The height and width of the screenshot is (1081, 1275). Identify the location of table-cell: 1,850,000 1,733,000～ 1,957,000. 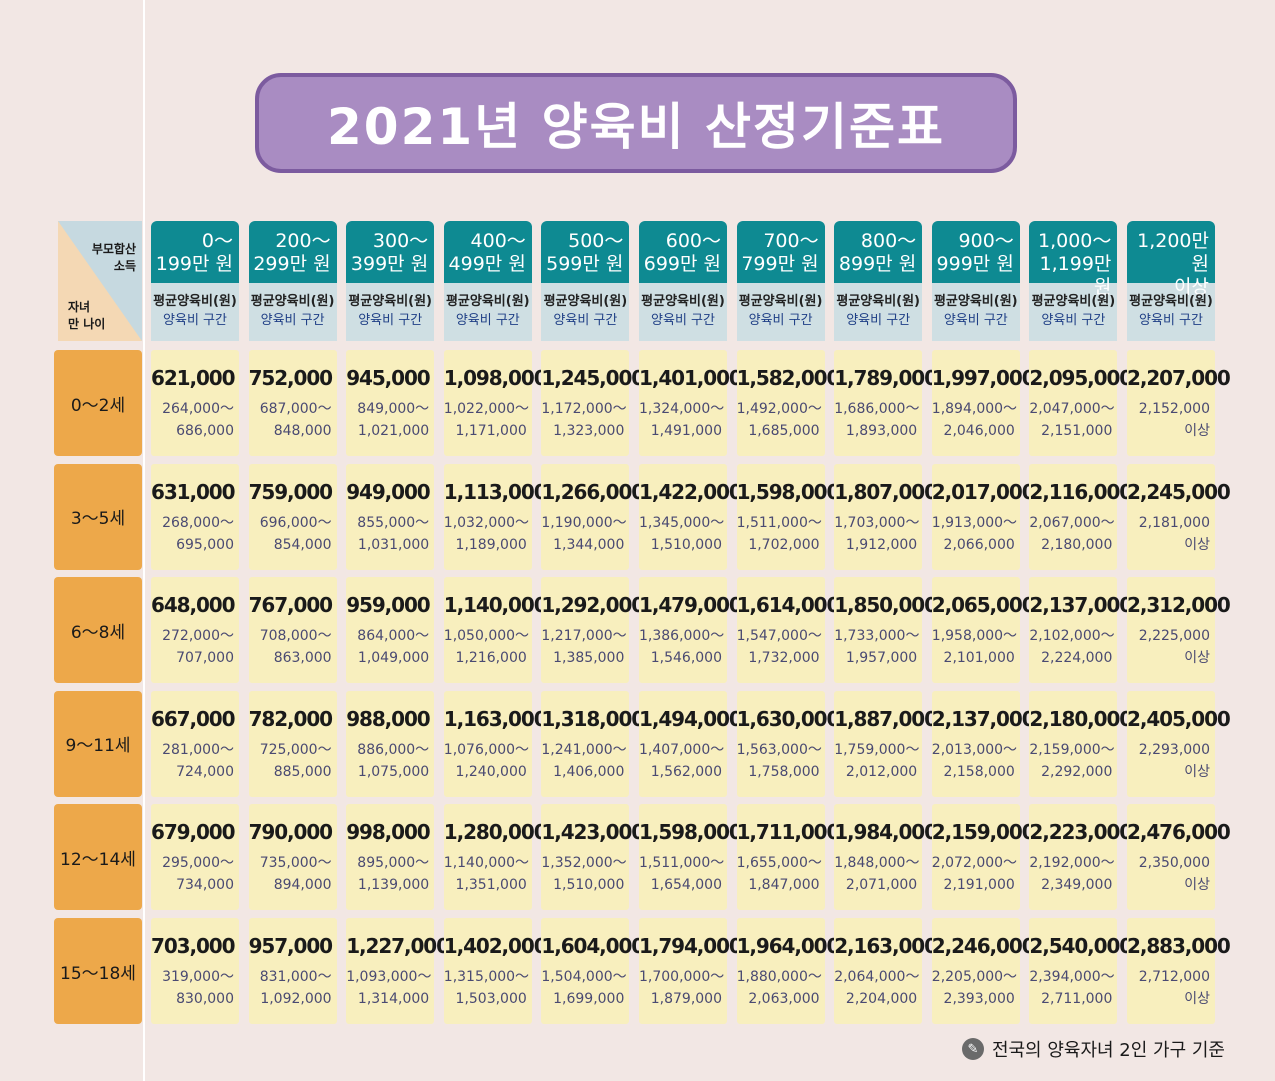
(886, 630).